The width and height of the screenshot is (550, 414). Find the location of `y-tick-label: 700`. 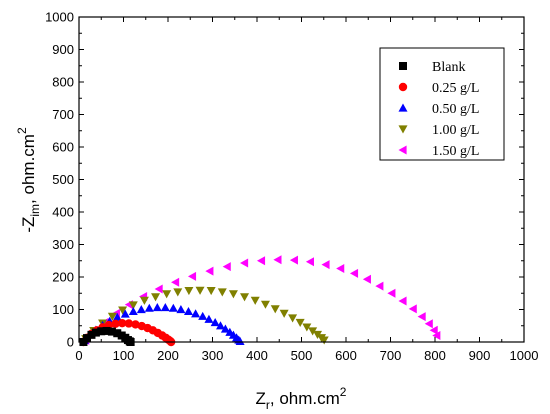

y-tick-label: 700 is located at coordinates (63, 114).